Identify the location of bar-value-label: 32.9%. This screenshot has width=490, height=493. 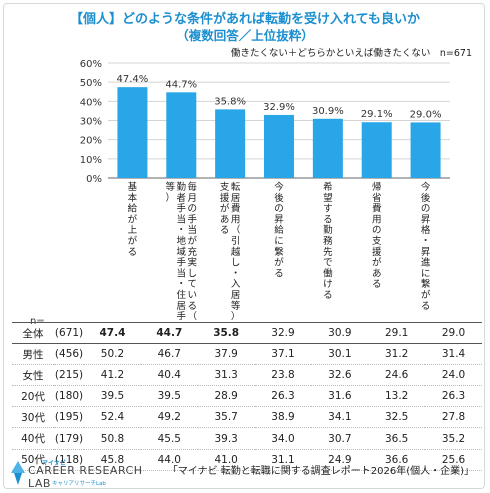
(279, 107).